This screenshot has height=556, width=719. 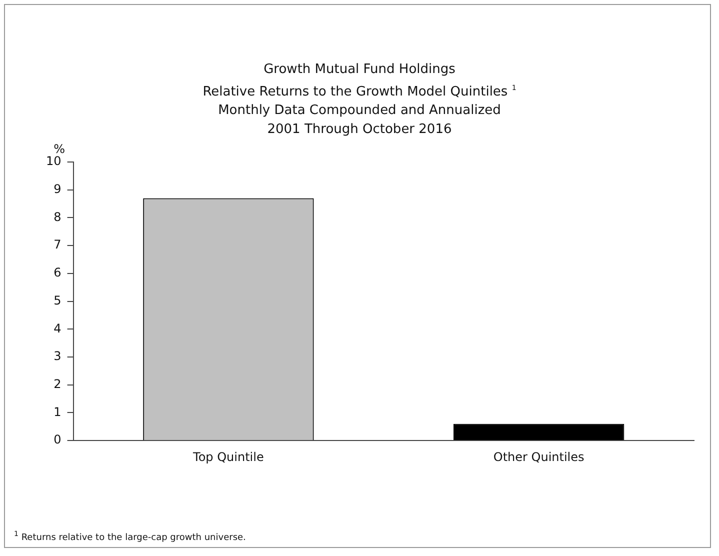 What do you see at coordinates (359, 70) in the screenshot?
I see `chart-title: Growth Mutual Fund Holdings` at bounding box center [359, 70].